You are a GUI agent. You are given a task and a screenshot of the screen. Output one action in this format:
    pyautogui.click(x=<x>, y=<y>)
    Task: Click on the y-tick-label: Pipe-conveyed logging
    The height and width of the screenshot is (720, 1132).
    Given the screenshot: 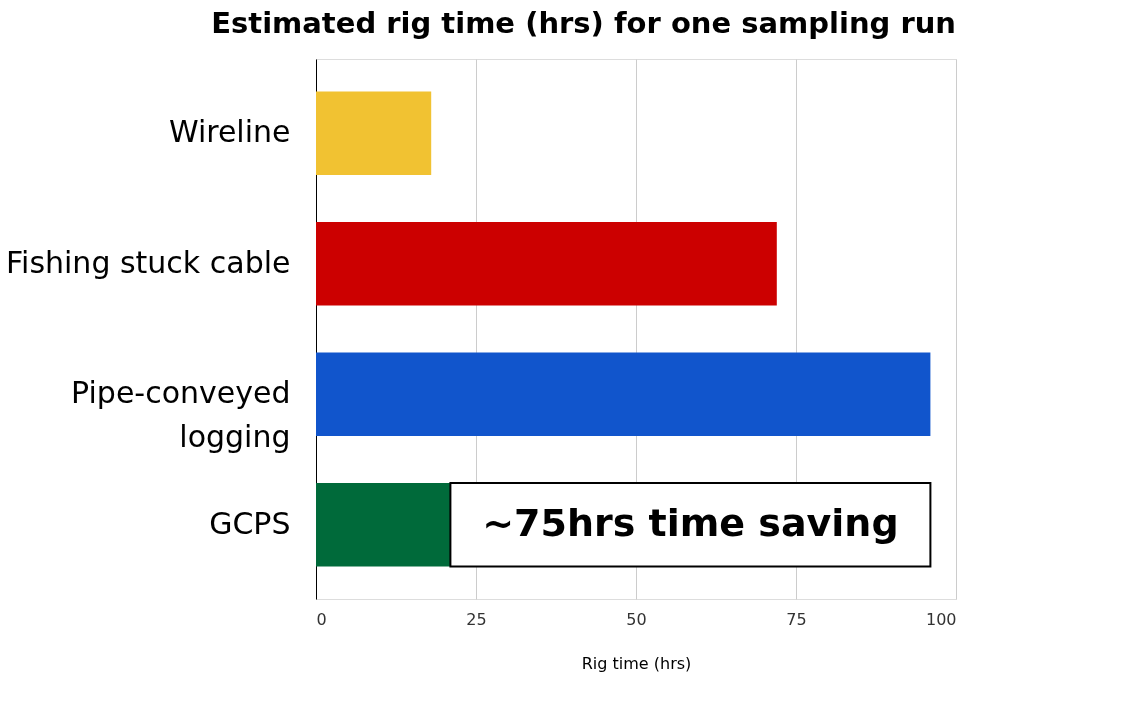 What is the action you would take?
    pyautogui.click(x=181, y=415)
    